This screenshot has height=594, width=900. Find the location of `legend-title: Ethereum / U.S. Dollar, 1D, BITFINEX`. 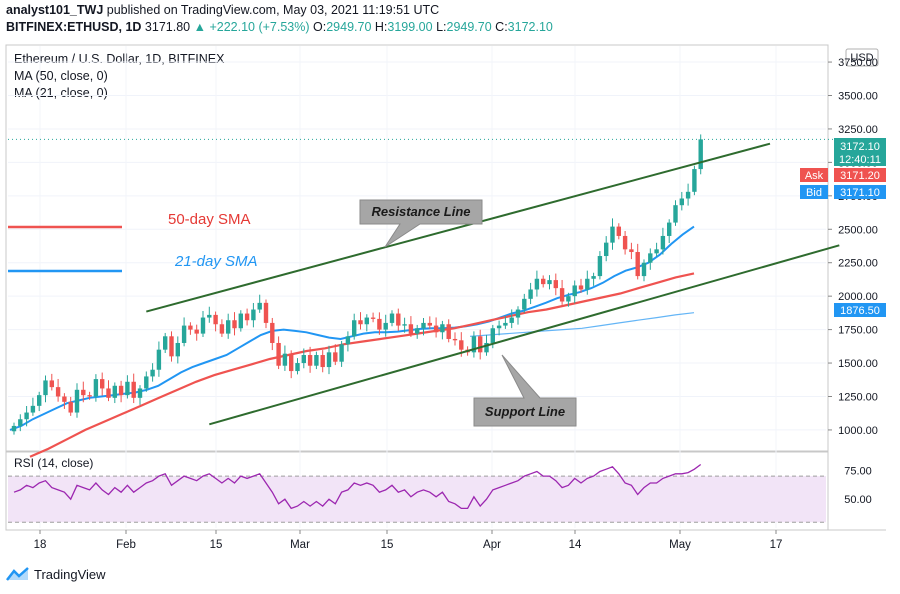

legend-title: Ethereum / U.S. Dollar, 1D, BITFINEX is located at coordinates (119, 59).